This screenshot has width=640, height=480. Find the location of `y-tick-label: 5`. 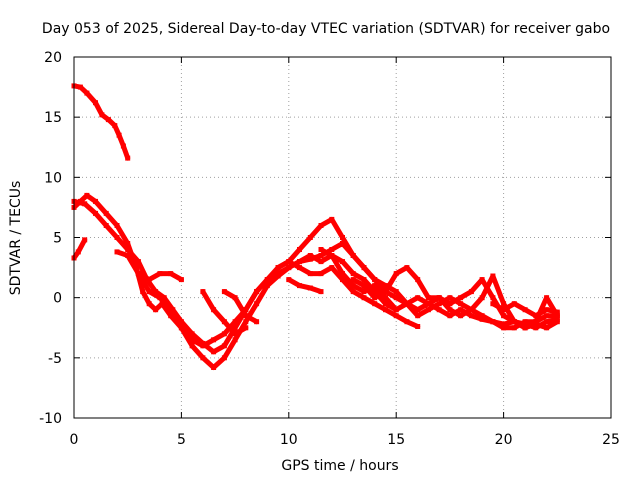

y-tick-label: 5 is located at coordinates (57, 239).